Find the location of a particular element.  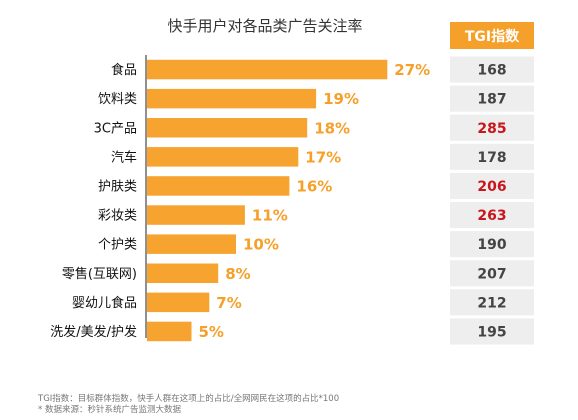

tgi-value-7: 207 is located at coordinates (491, 274).